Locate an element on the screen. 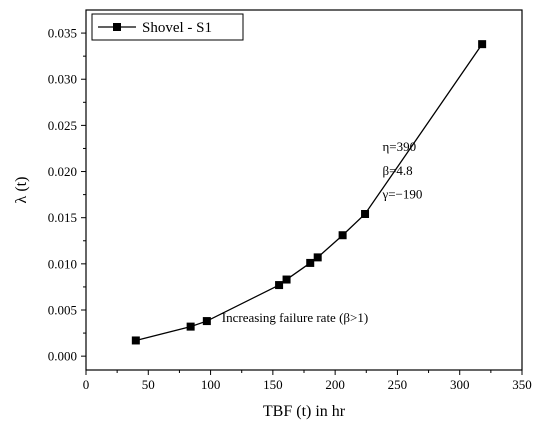 This screenshot has width=543, height=424. legend-marker is located at coordinates (117, 27).